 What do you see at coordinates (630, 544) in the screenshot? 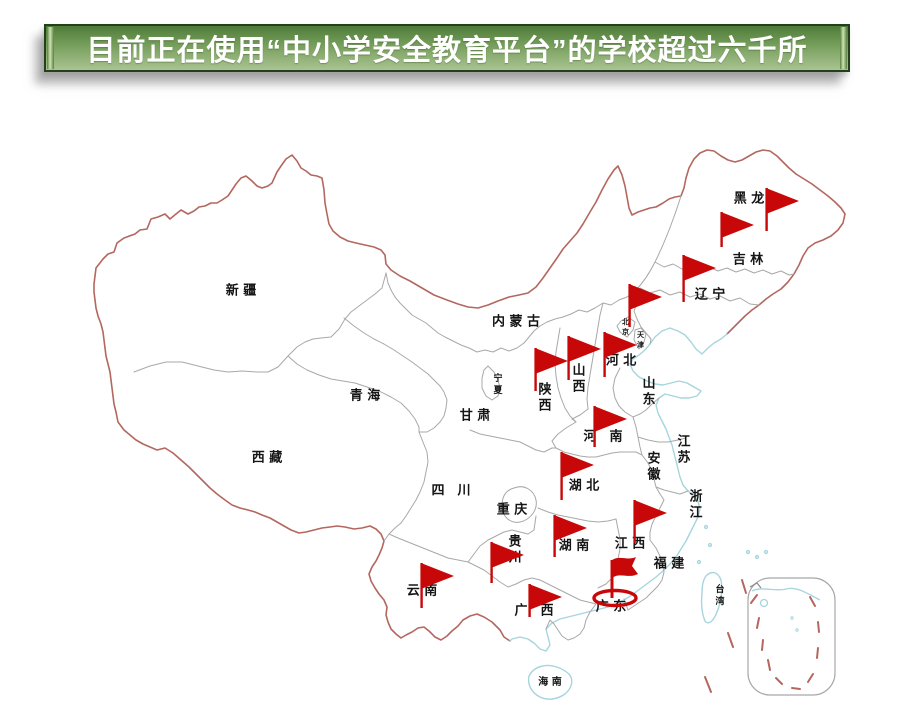
I see `province-label-jiangxi: 江 西` at bounding box center [630, 544].